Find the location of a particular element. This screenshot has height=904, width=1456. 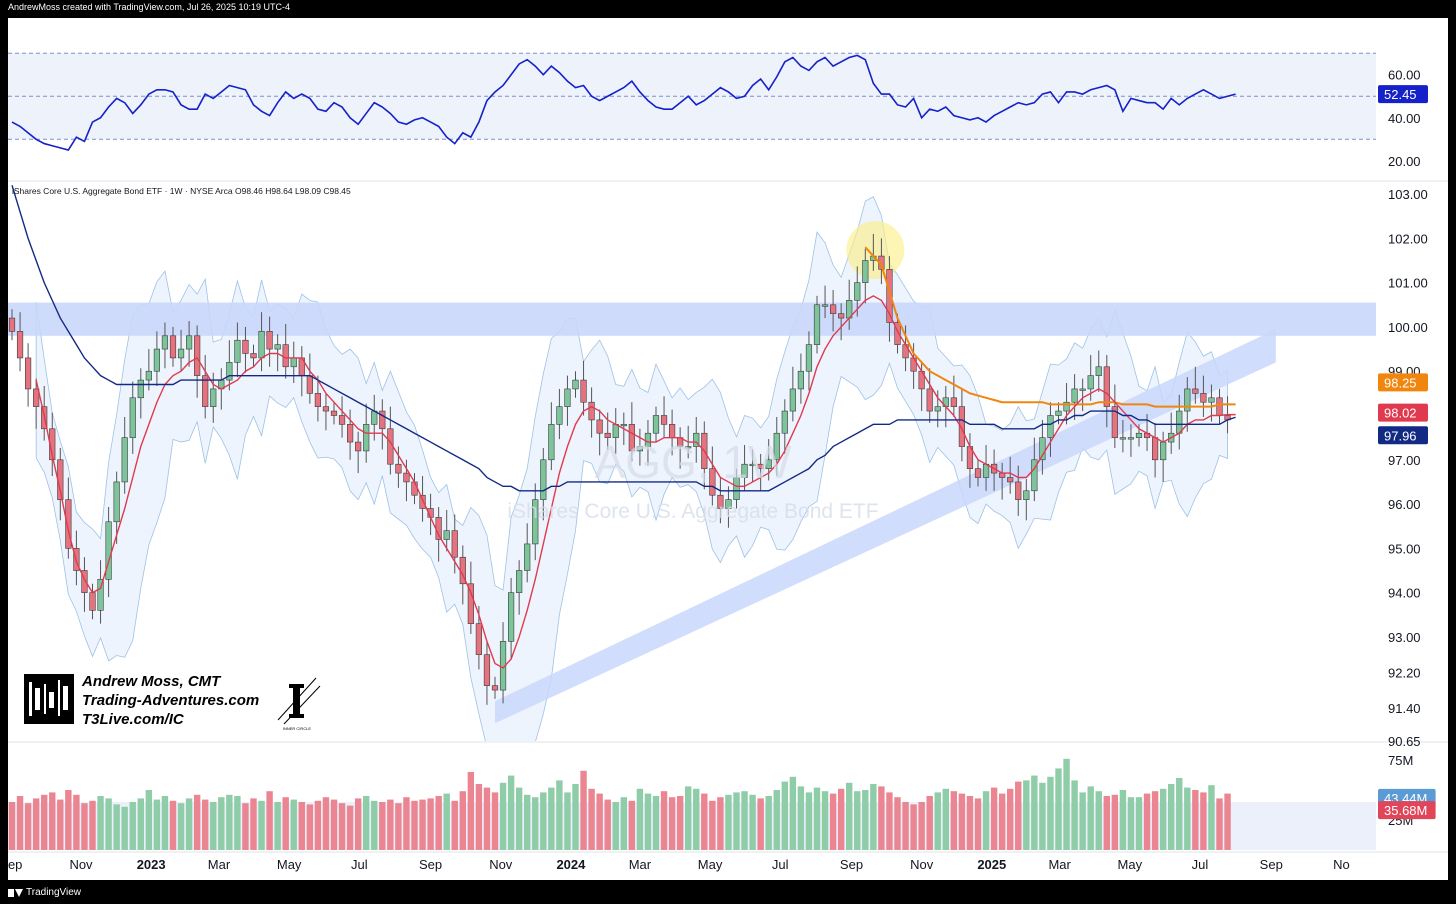

candlestick-logo-icon is located at coordinates (49, 699).